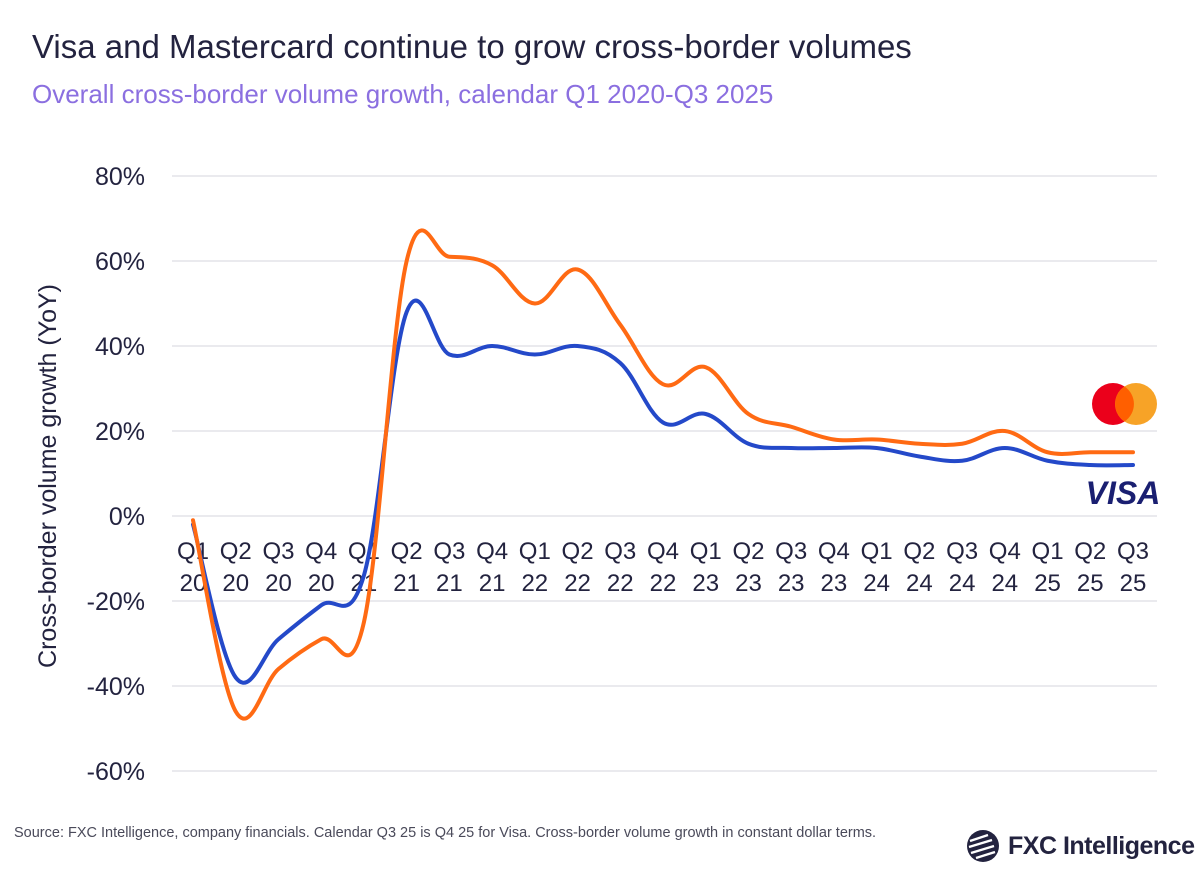 Image resolution: width=1200 pixels, height=875 pixels. I want to click on y-tick-label: -60%, so click(116, 772).